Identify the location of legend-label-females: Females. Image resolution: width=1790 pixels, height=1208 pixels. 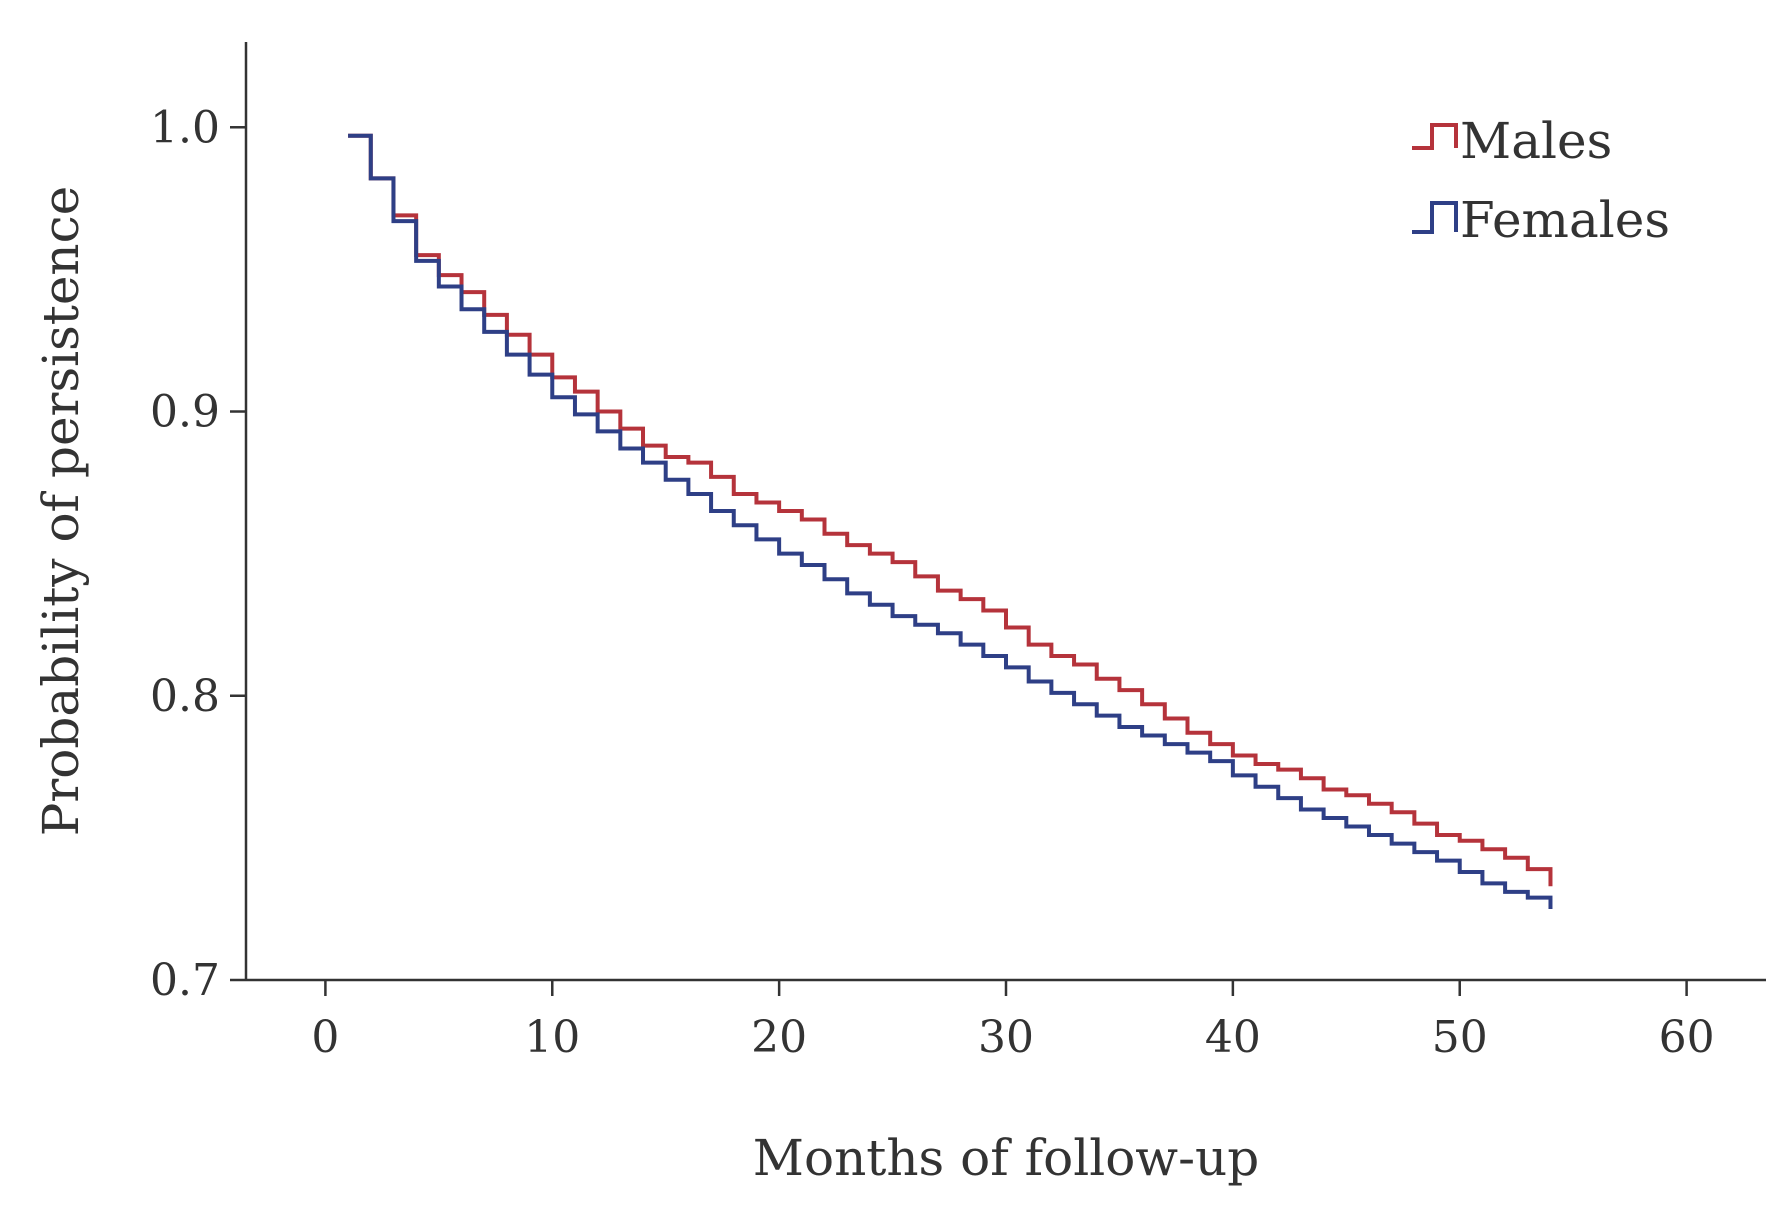
(1565, 220).